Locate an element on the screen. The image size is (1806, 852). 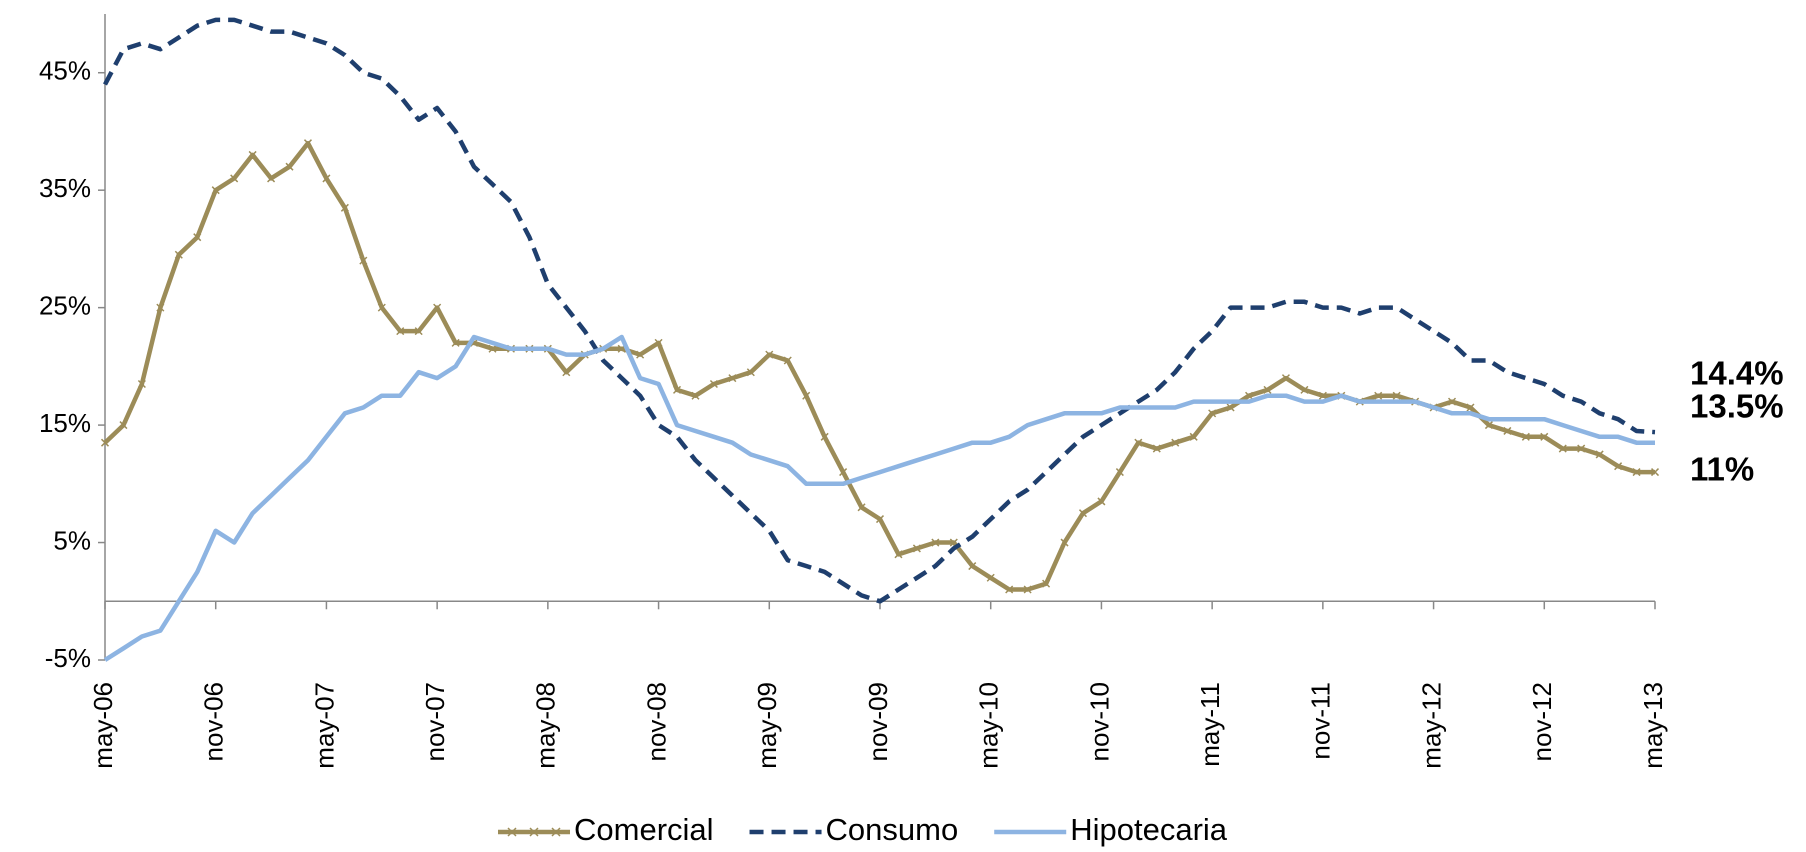
x-tick-label: may-10 is located at coordinates (989, 725).